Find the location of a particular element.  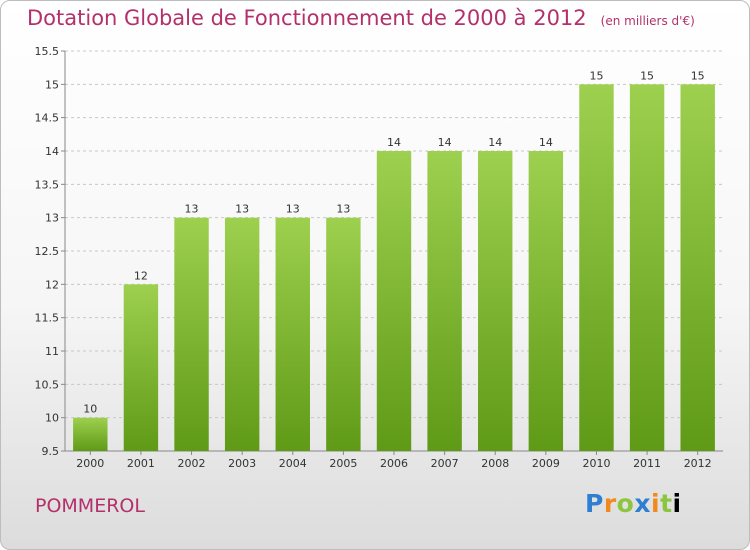

x-tick-label: 2004 is located at coordinates (293, 463).